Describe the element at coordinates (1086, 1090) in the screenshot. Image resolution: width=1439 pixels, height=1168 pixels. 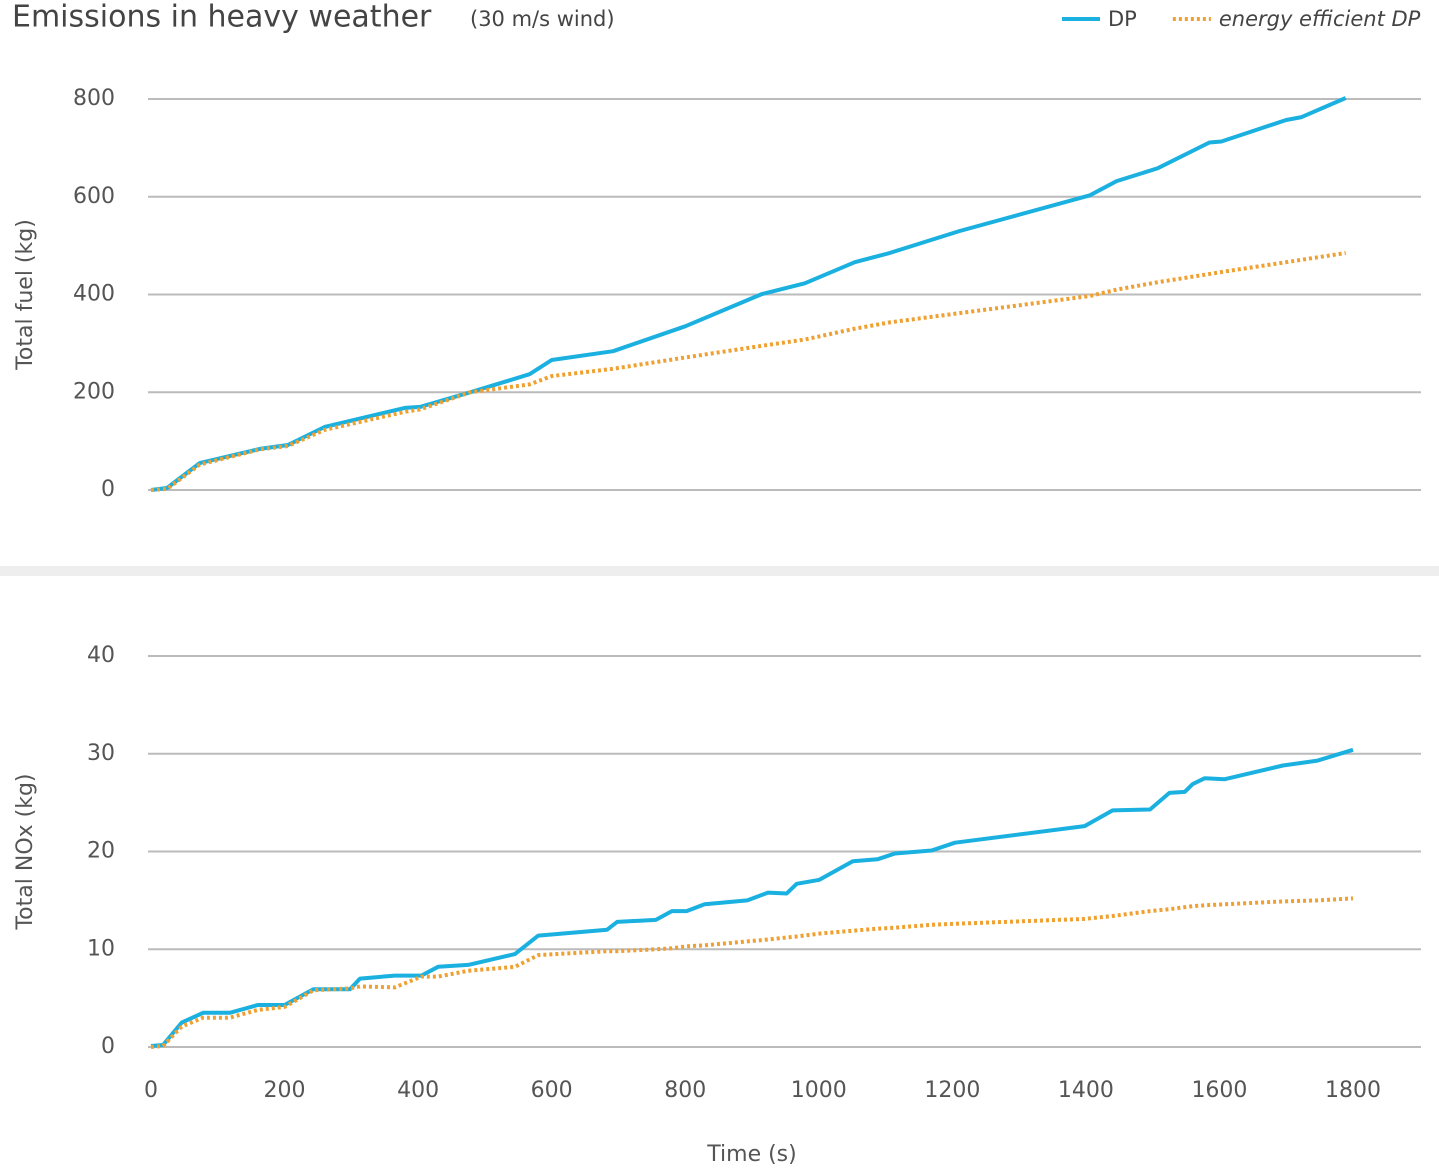
I see `x-tick-label: 1400` at that location.